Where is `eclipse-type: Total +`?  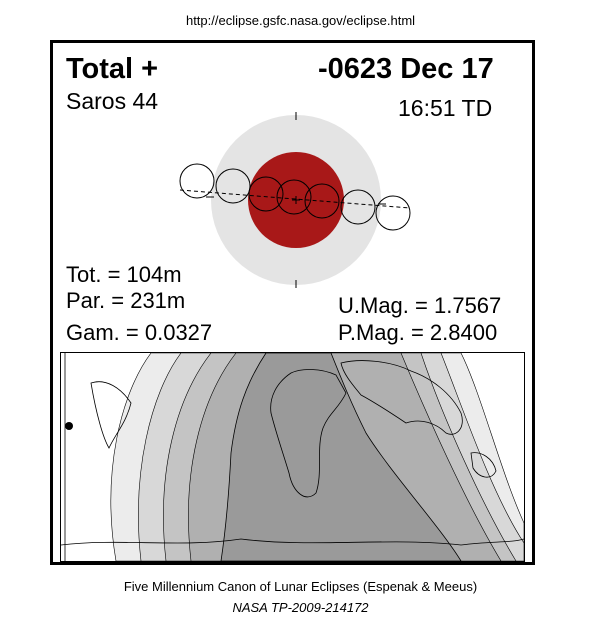
eclipse-type: Total + is located at coordinates (112, 69).